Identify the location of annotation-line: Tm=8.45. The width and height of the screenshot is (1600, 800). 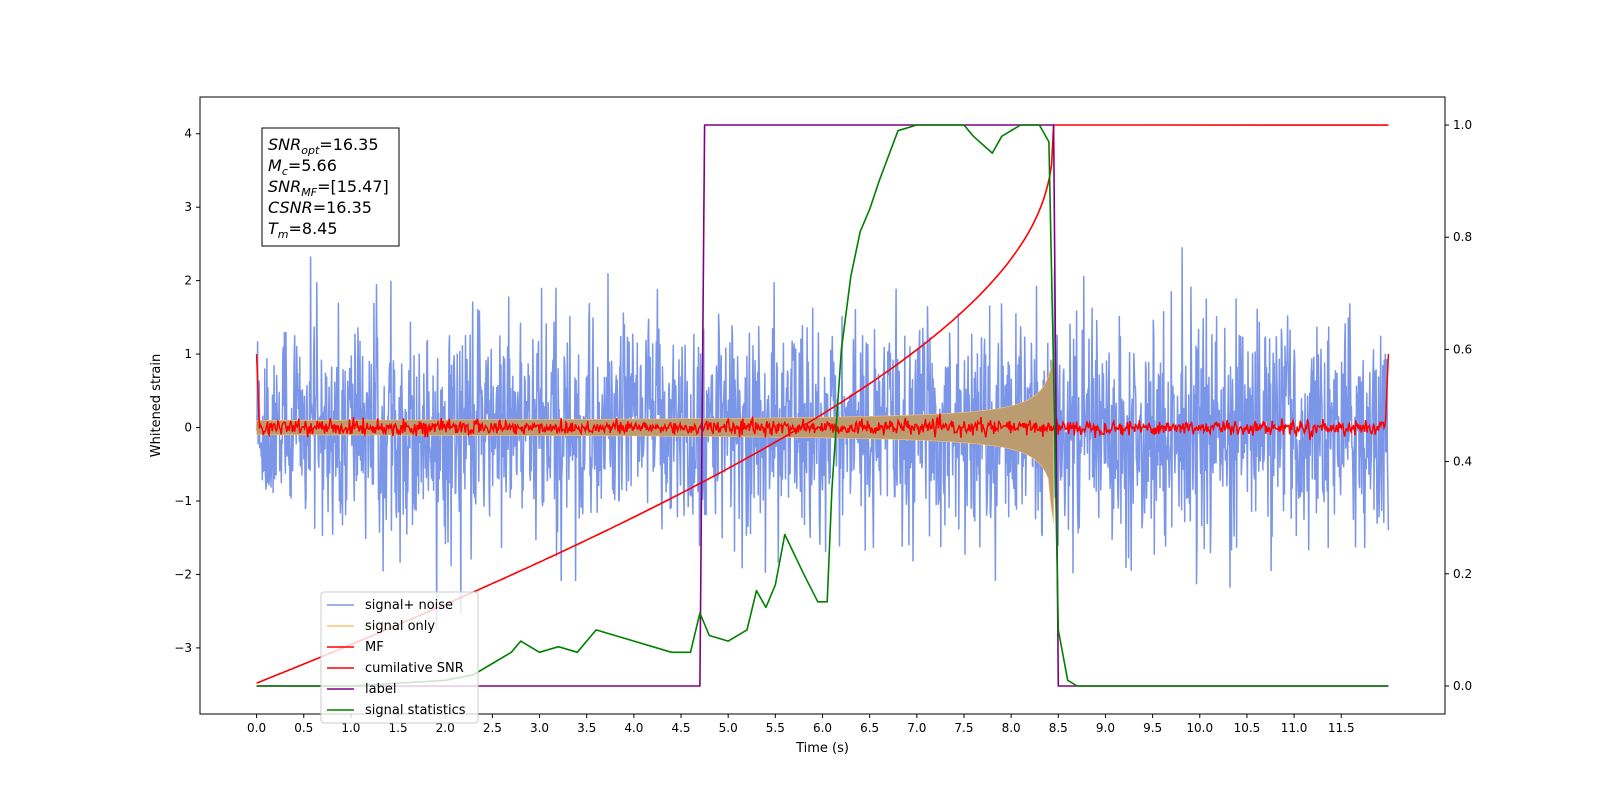
(303, 230).